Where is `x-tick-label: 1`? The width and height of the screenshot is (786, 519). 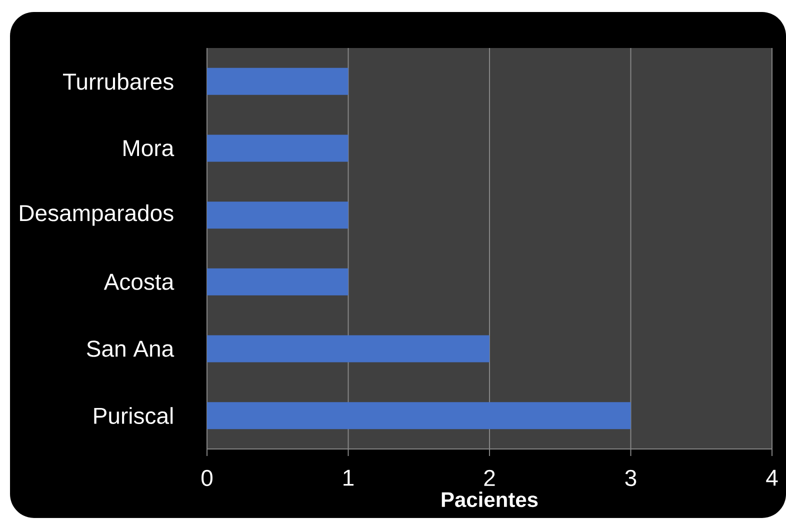 x-tick-label: 1 is located at coordinates (349, 478).